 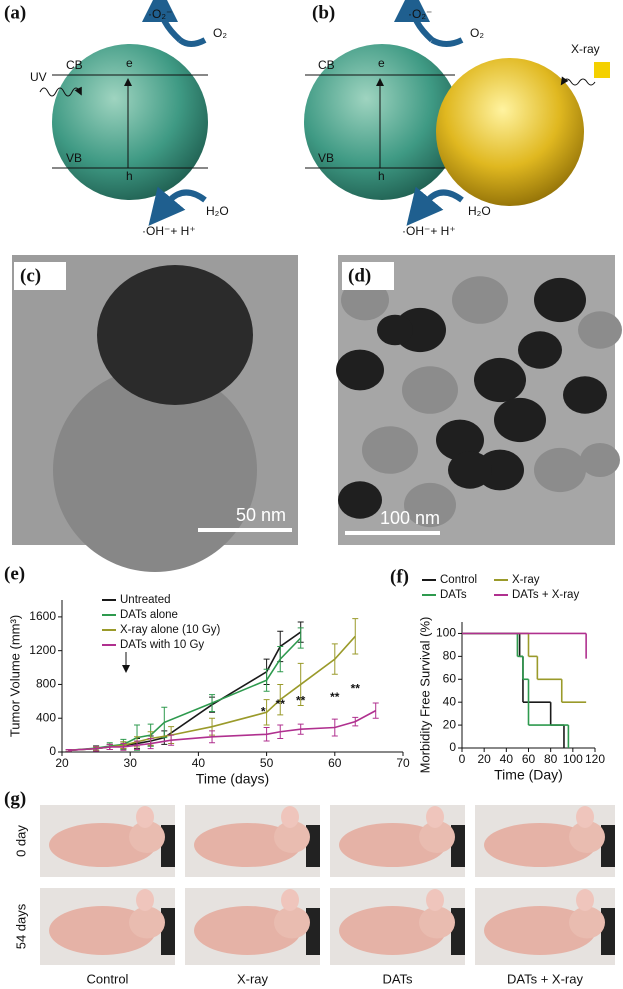 What do you see at coordinates (232, 779) in the screenshot?
I see `x-axis-label: Time (days)` at bounding box center [232, 779].